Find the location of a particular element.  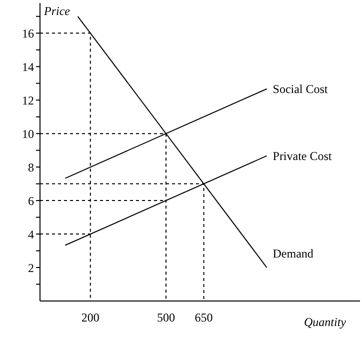

y-tick-label: 8 is located at coordinates (31, 167).